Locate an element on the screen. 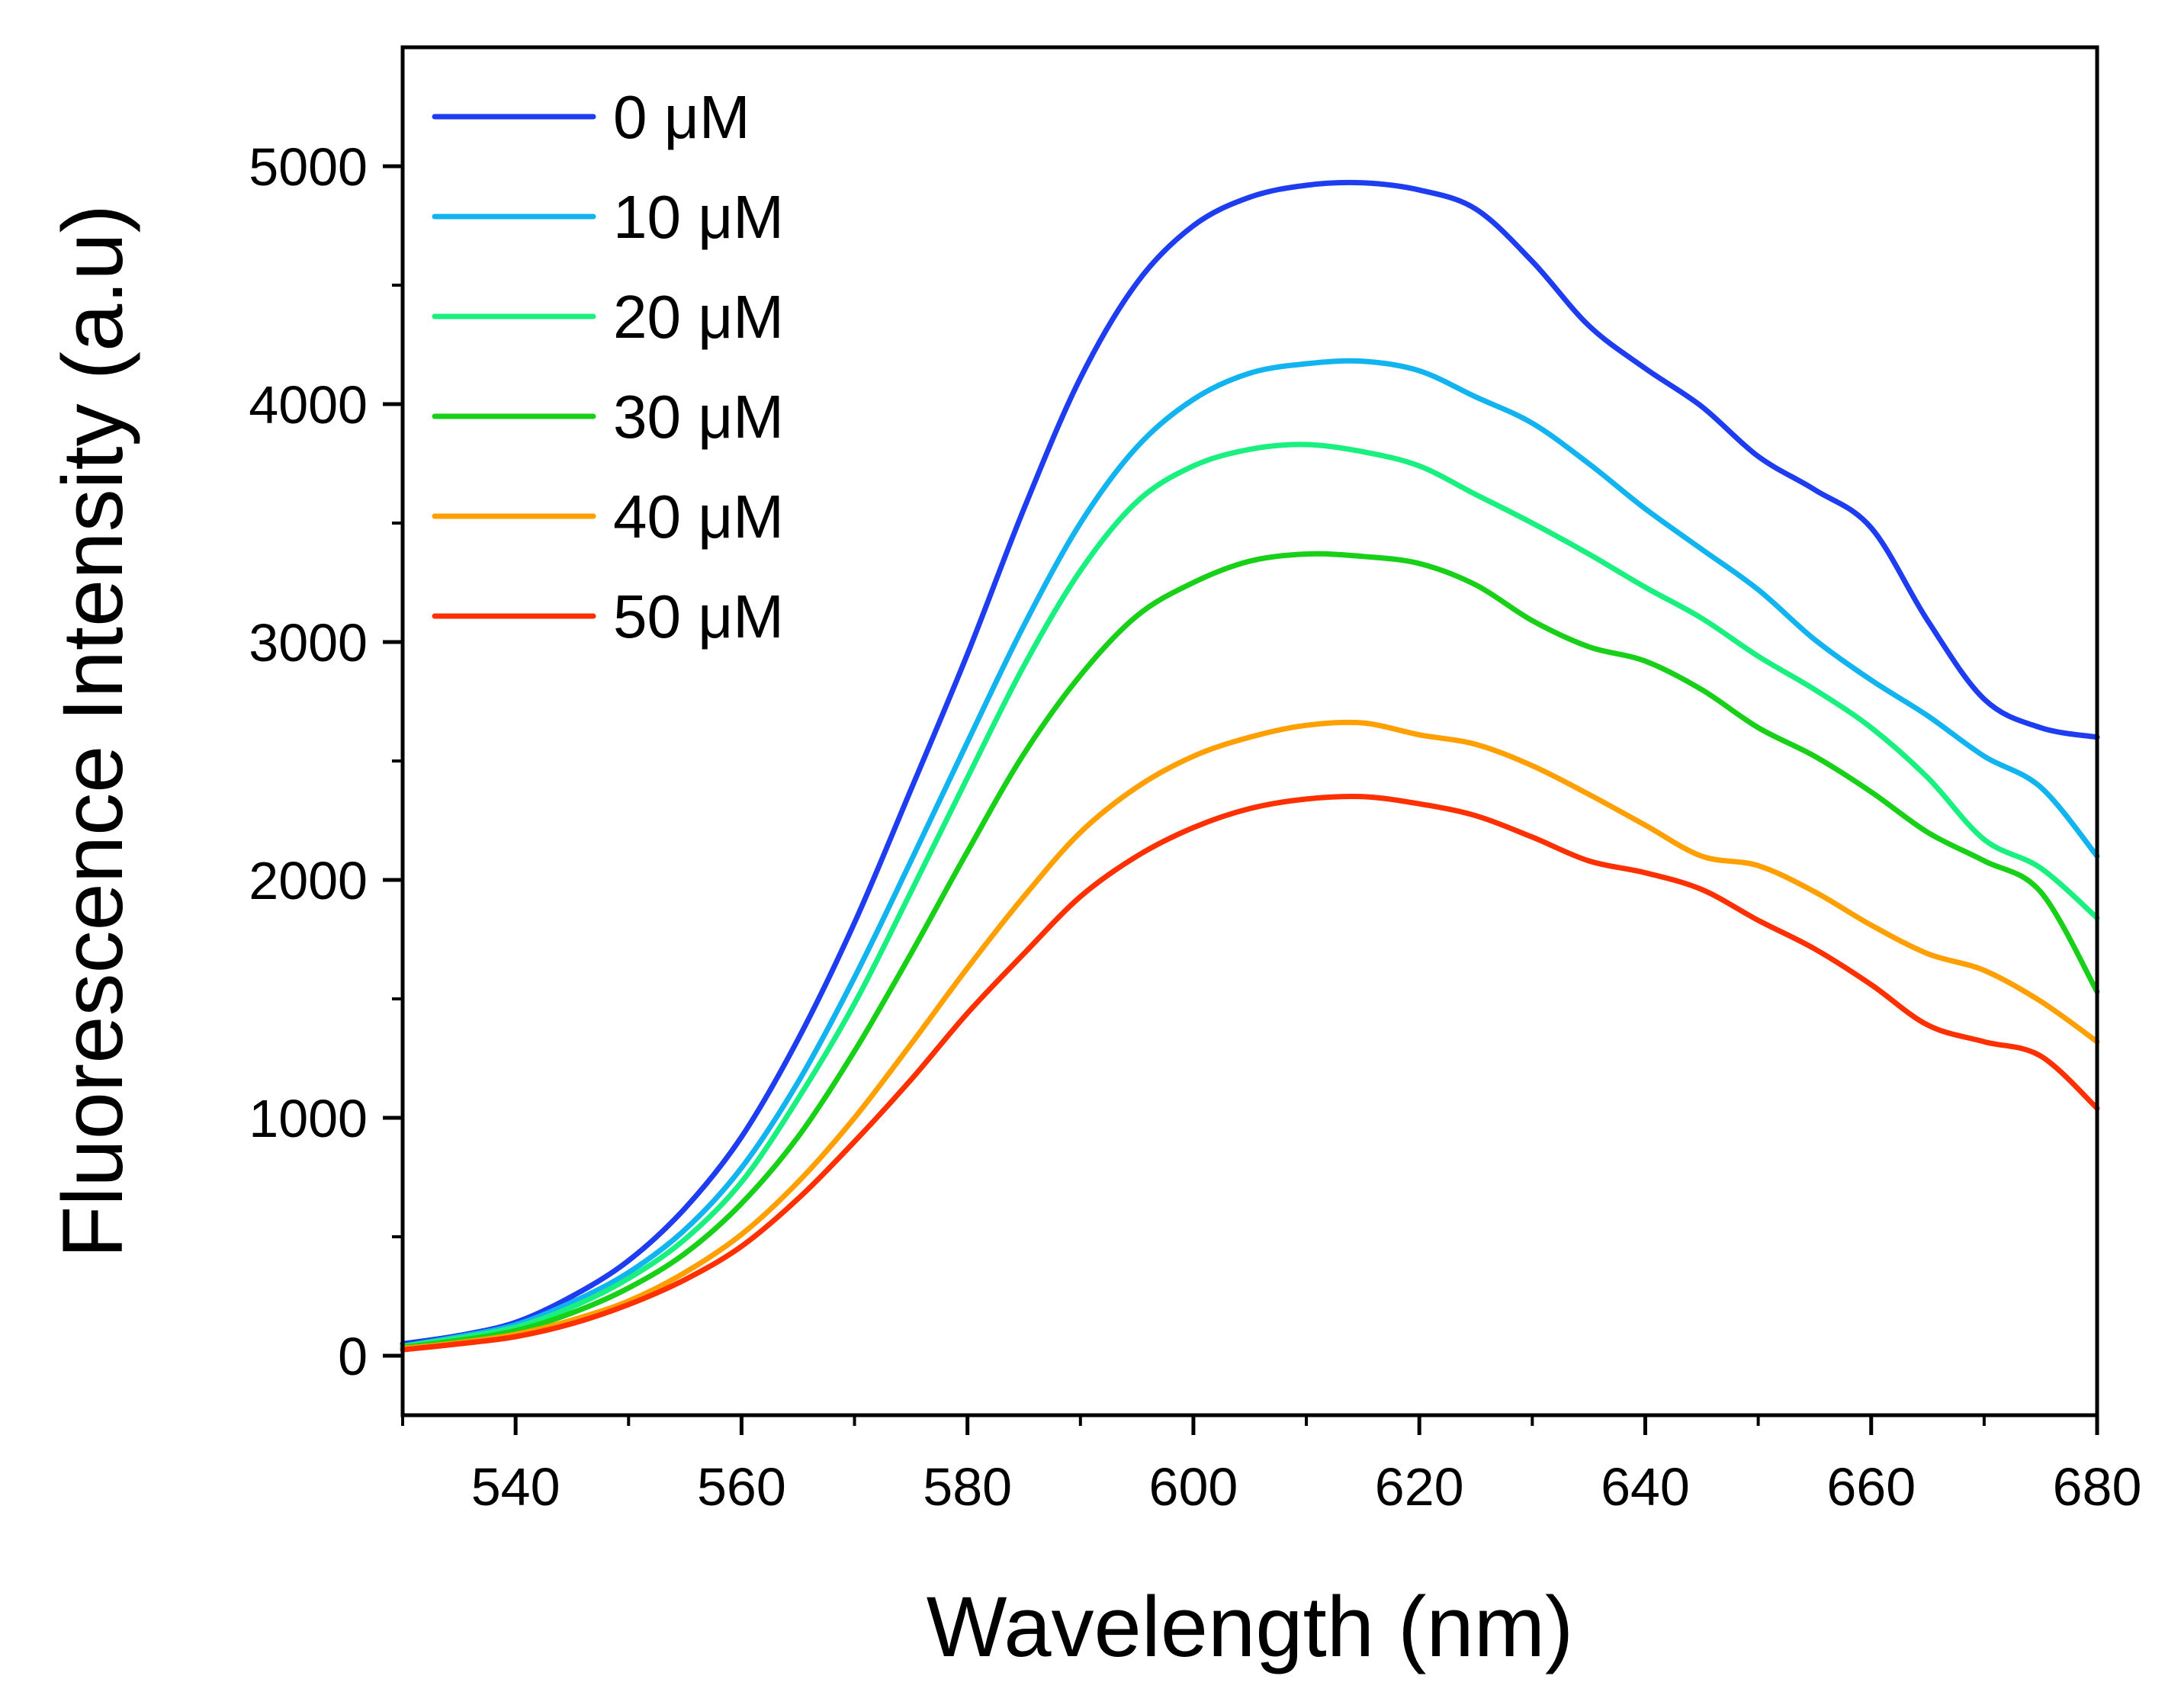 This screenshot has height=1708, width=2181. y-axis-title: Fluorescence Intensity (a.u) is located at coordinates (92, 731).